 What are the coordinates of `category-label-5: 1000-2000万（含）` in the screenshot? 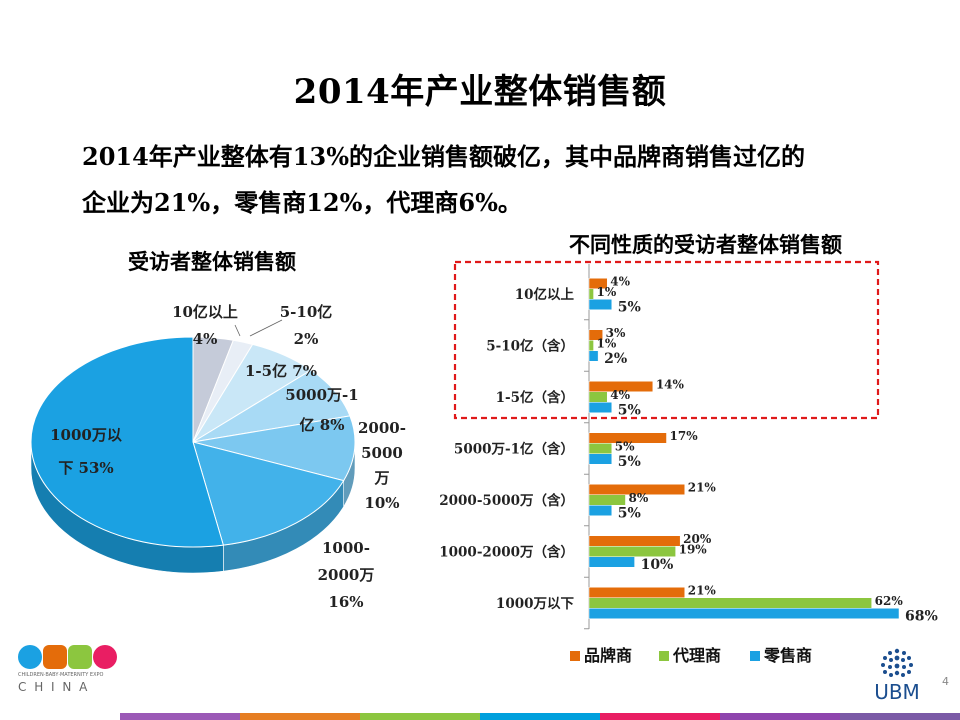 It's located at (506, 552).